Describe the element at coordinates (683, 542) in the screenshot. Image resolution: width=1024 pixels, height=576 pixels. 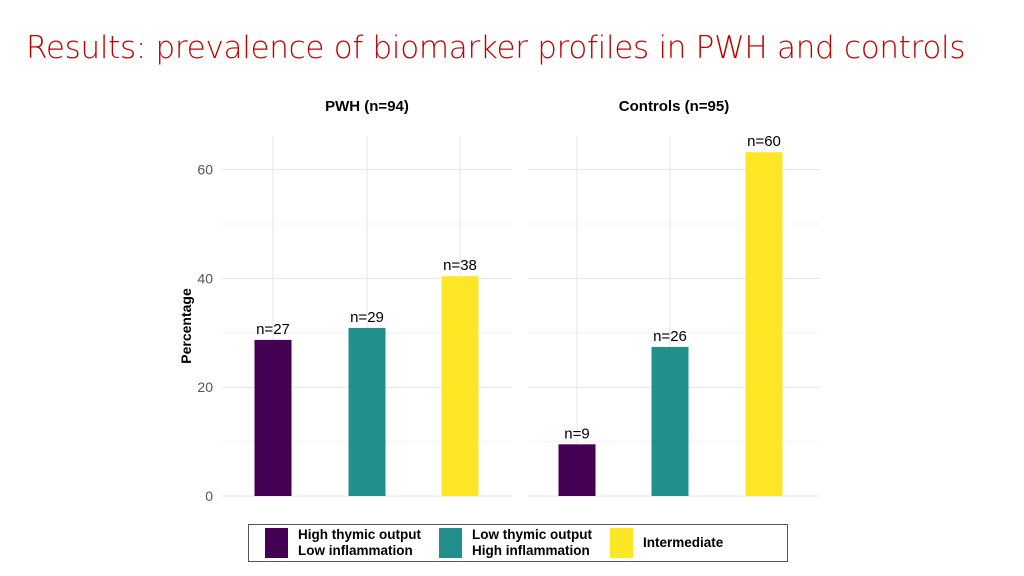
I see `legend-label: Intermediate` at that location.